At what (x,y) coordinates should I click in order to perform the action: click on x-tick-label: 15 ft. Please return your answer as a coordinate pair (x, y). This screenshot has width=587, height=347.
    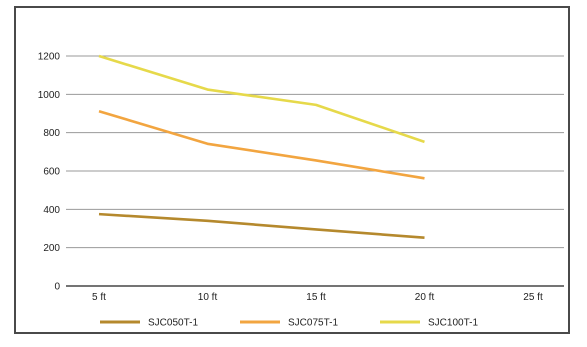
    Looking at the image, I should click on (316, 297).